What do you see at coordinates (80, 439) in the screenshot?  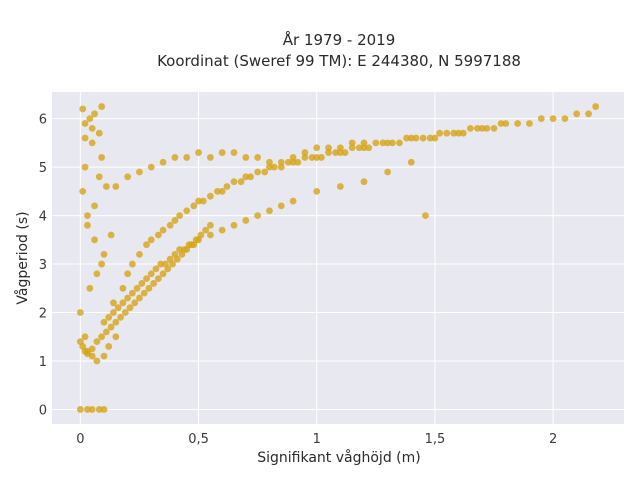 I see `x-tick-label: 0` at bounding box center [80, 439].